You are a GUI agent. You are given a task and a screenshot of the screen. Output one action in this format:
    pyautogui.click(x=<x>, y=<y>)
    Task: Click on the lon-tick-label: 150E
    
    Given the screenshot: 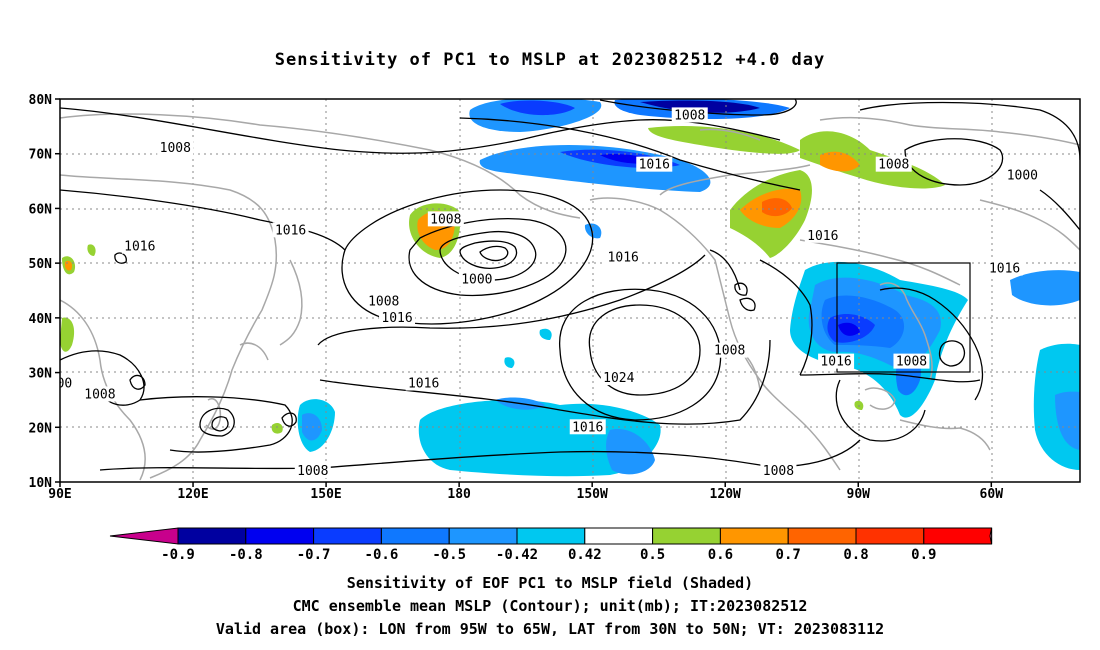 What is the action you would take?
    pyautogui.click(x=325, y=494)
    